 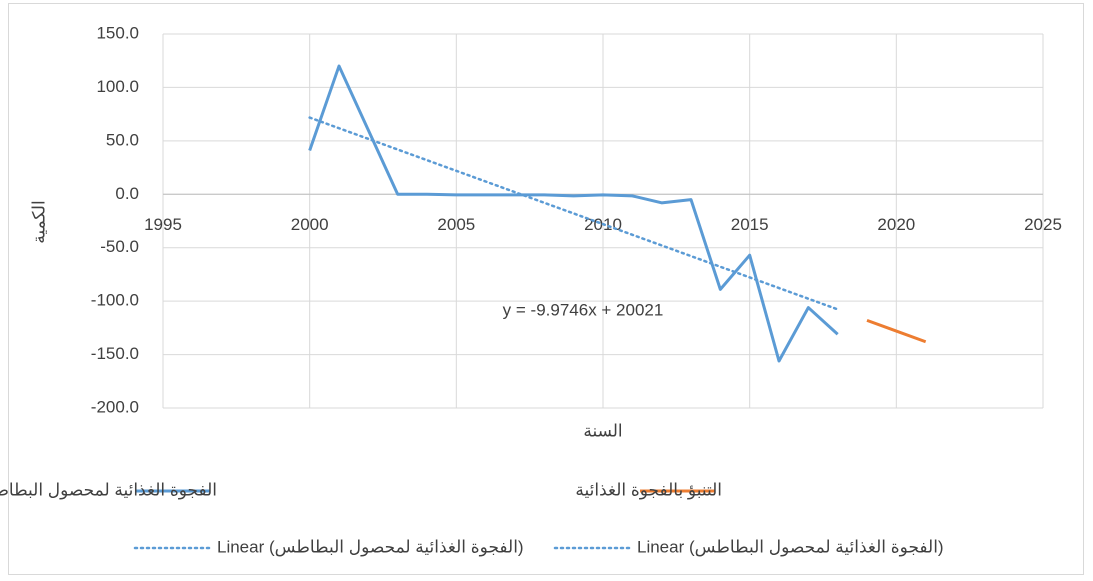 I want to click on trend-equation: y = -9.9746x + 20021, so click(x=583, y=309).